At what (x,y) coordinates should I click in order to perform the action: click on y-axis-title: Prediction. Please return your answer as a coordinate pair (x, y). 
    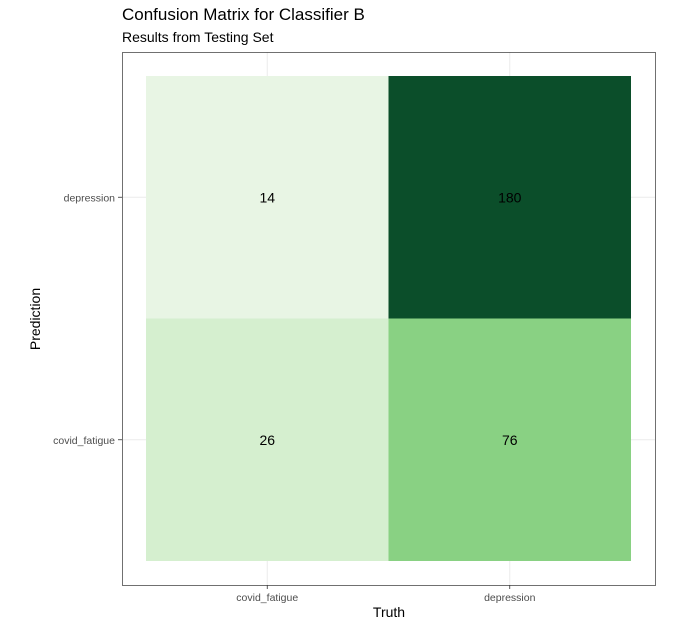
    Looking at the image, I should click on (35, 319).